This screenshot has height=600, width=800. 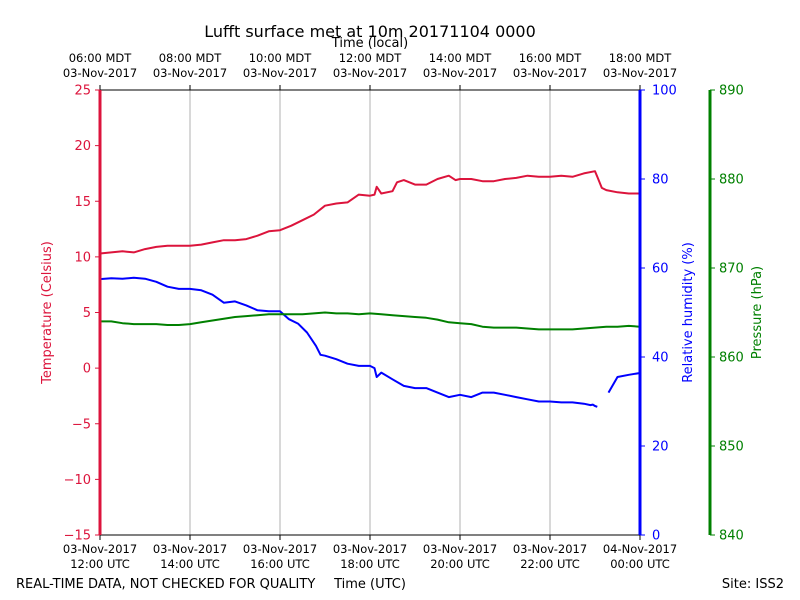 I want to click on temperature-tick-label: 5, so click(x=87, y=313).